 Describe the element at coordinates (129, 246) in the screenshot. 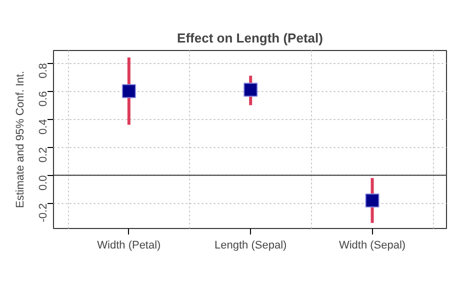

I see `x-tick-label: Width (Petal)` at that location.